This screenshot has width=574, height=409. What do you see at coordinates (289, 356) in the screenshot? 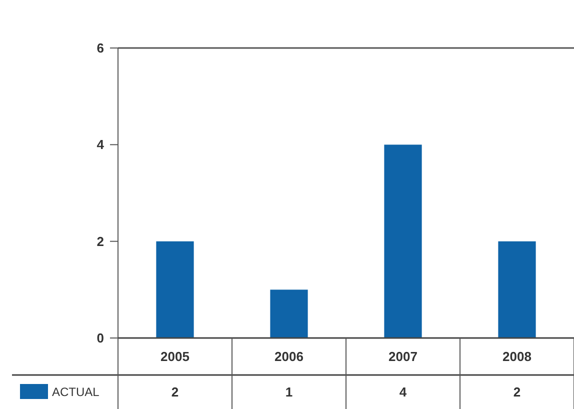
I see `x-tick-label: 2006` at bounding box center [289, 356].